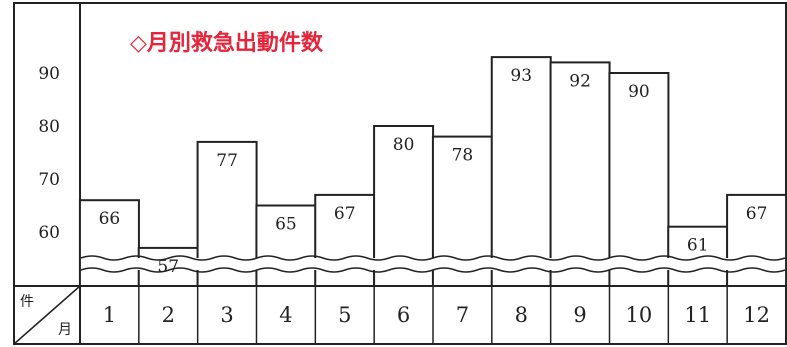 The image size is (787, 347). Describe the element at coordinates (227, 161) in the screenshot. I see `bar-value-label: 77` at that location.